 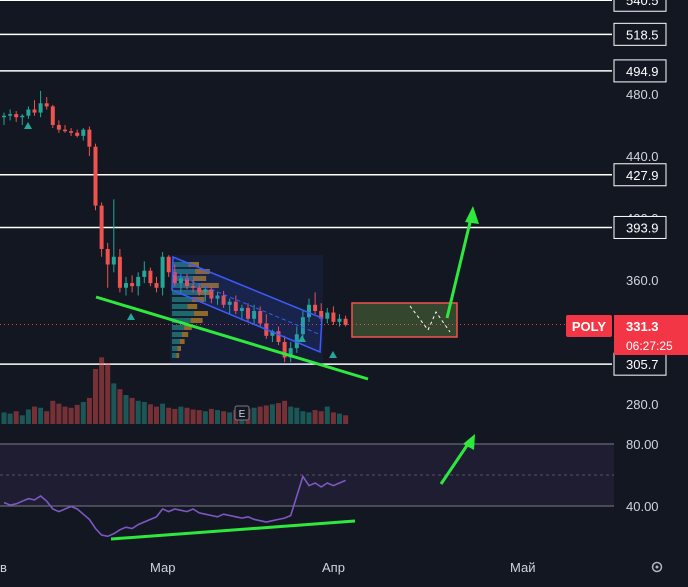 I want to click on rsi-drawings, so click(x=292, y=487).